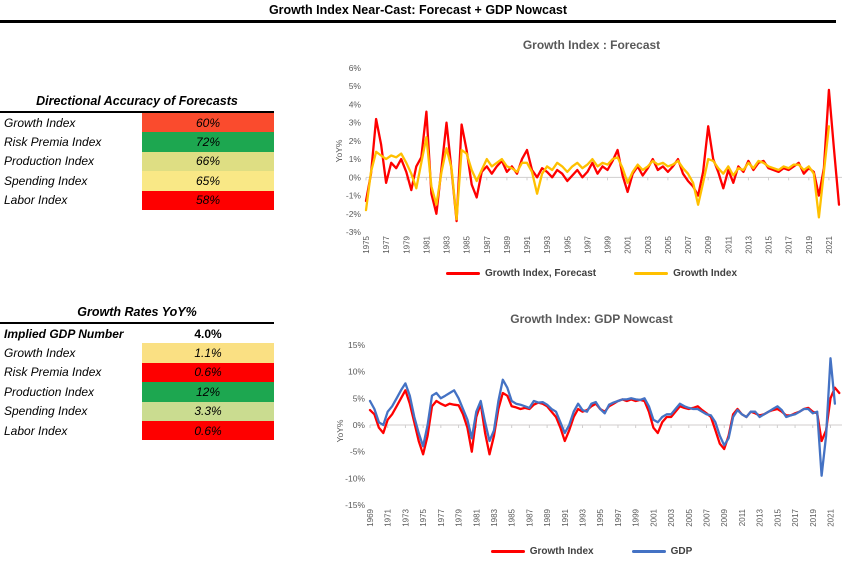 The width and height of the screenshot is (847, 578). I want to click on table-row: Risk Premia Index 0.6%, so click(137, 372).